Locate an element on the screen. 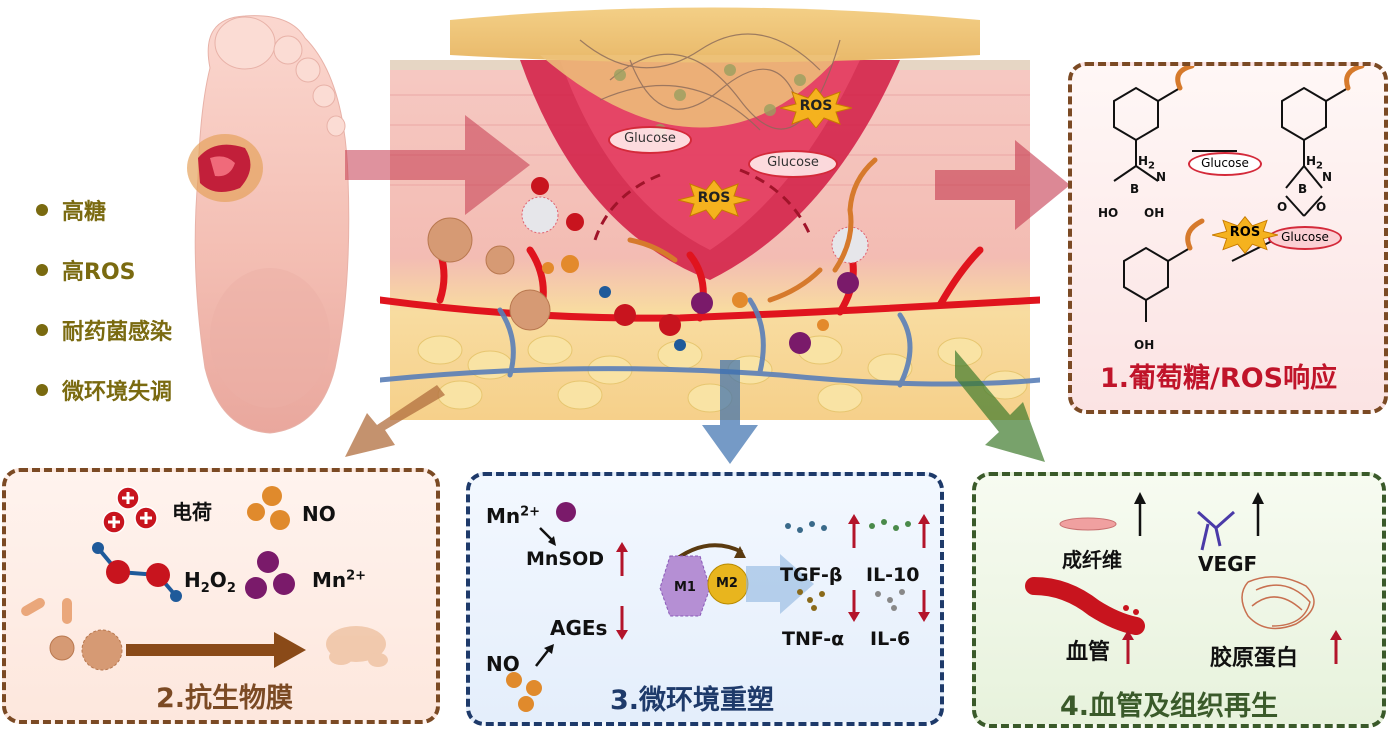 This screenshot has width=1397, height=741. bullet-label: 高ROS is located at coordinates (99, 272).